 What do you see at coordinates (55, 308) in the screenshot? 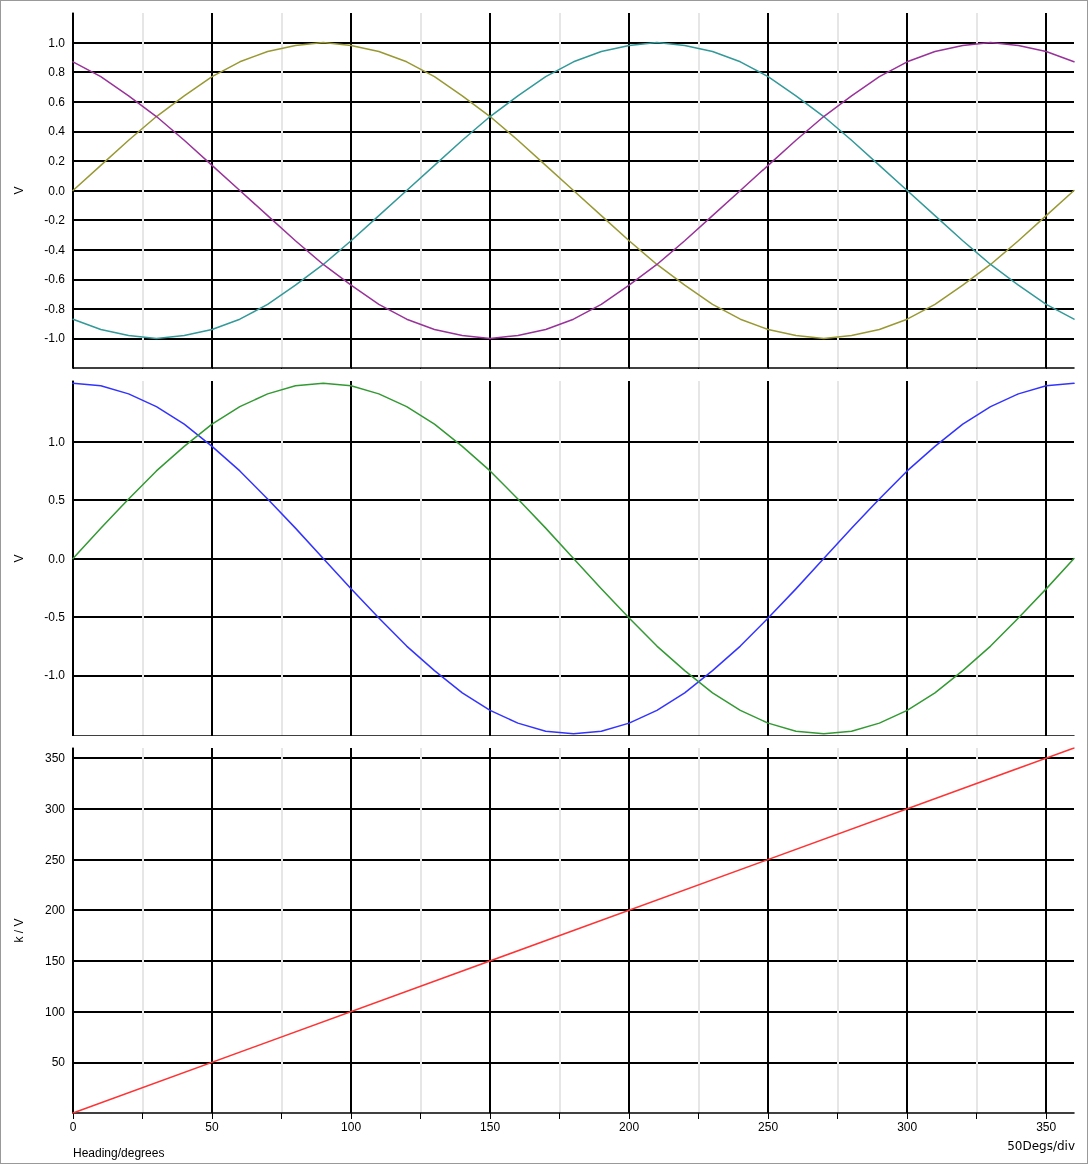
I see `y-tick-label: -0.8` at bounding box center [55, 308].